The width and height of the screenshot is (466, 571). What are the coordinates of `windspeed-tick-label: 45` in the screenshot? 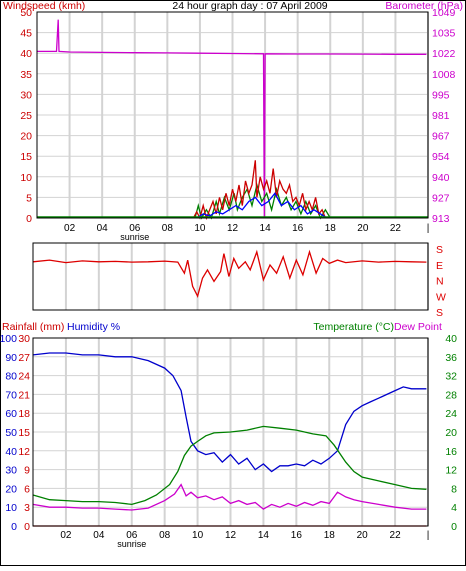 It's located at (26, 34).